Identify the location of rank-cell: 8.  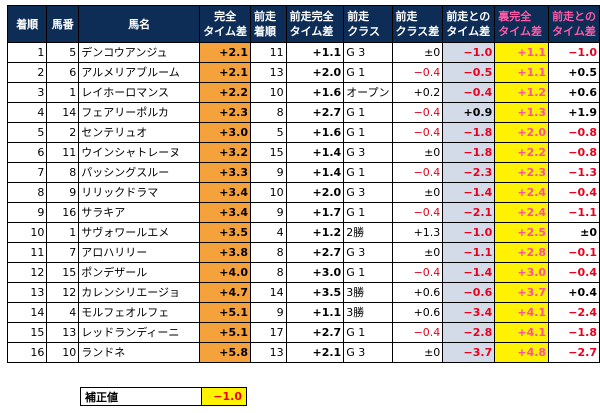
(27, 192).